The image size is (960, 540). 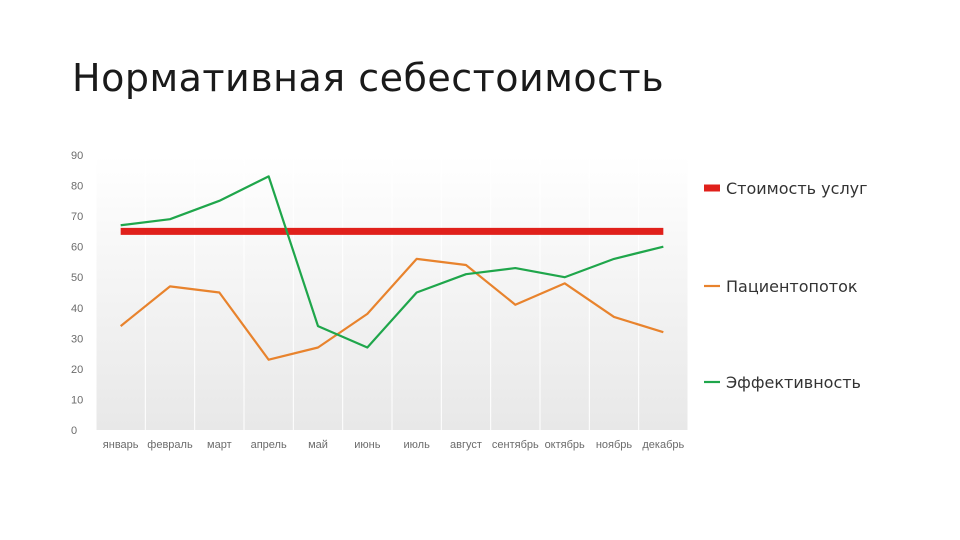 What do you see at coordinates (792, 286) in the screenshot?
I see `legend-label: Пациентопоток` at bounding box center [792, 286].